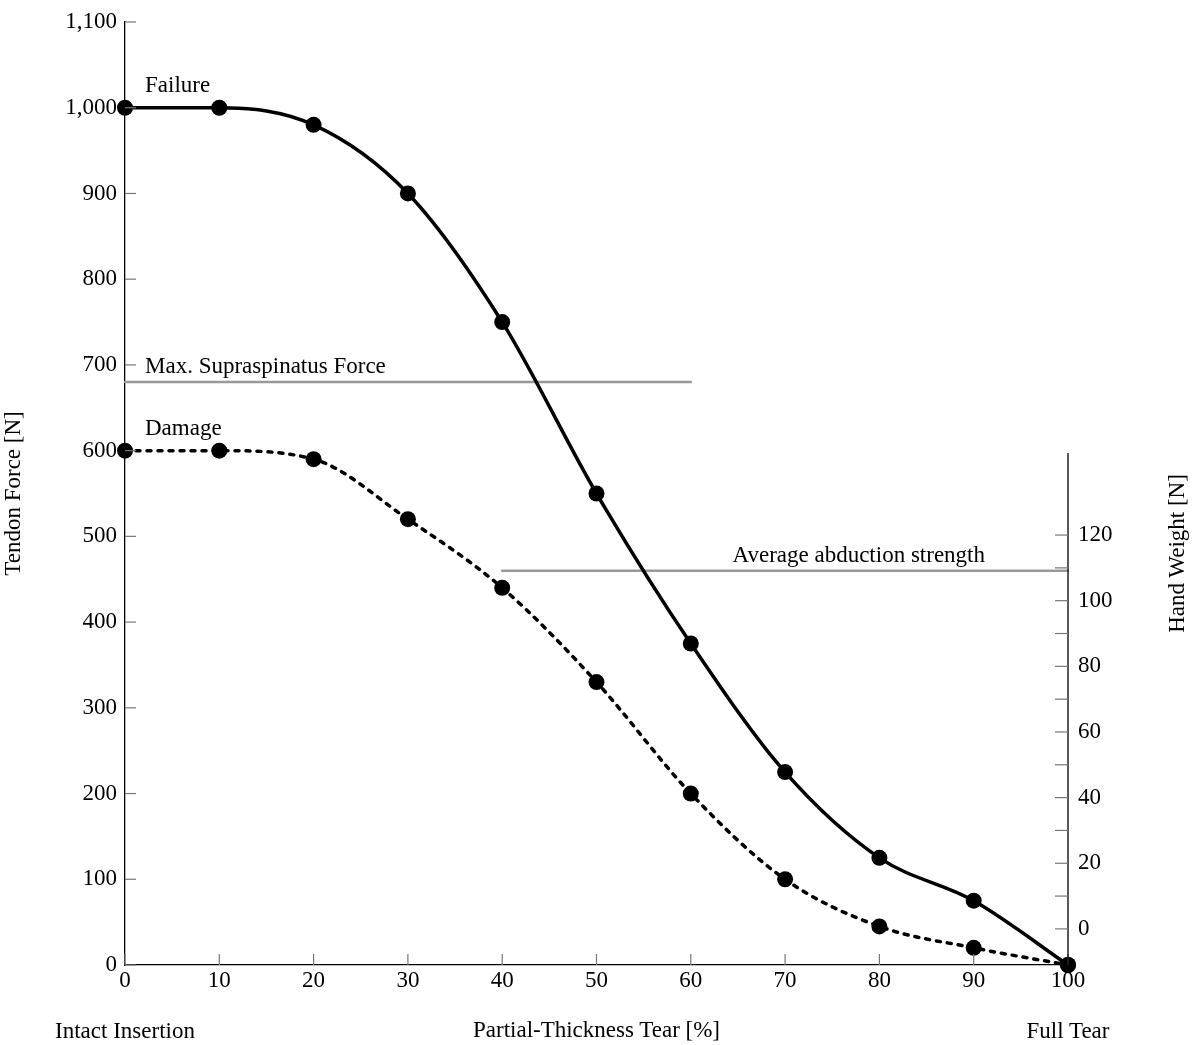 This screenshot has width=1200, height=1045. What do you see at coordinates (596, 979) in the screenshot?
I see `x-tick-label: 50` at bounding box center [596, 979].